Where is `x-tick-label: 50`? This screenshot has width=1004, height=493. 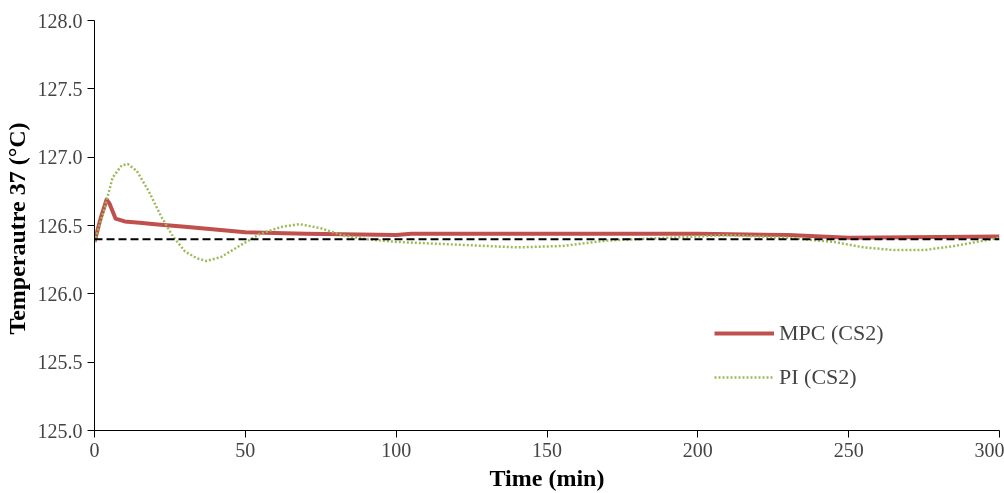
x-tick-label: 50 is located at coordinates (245, 449).